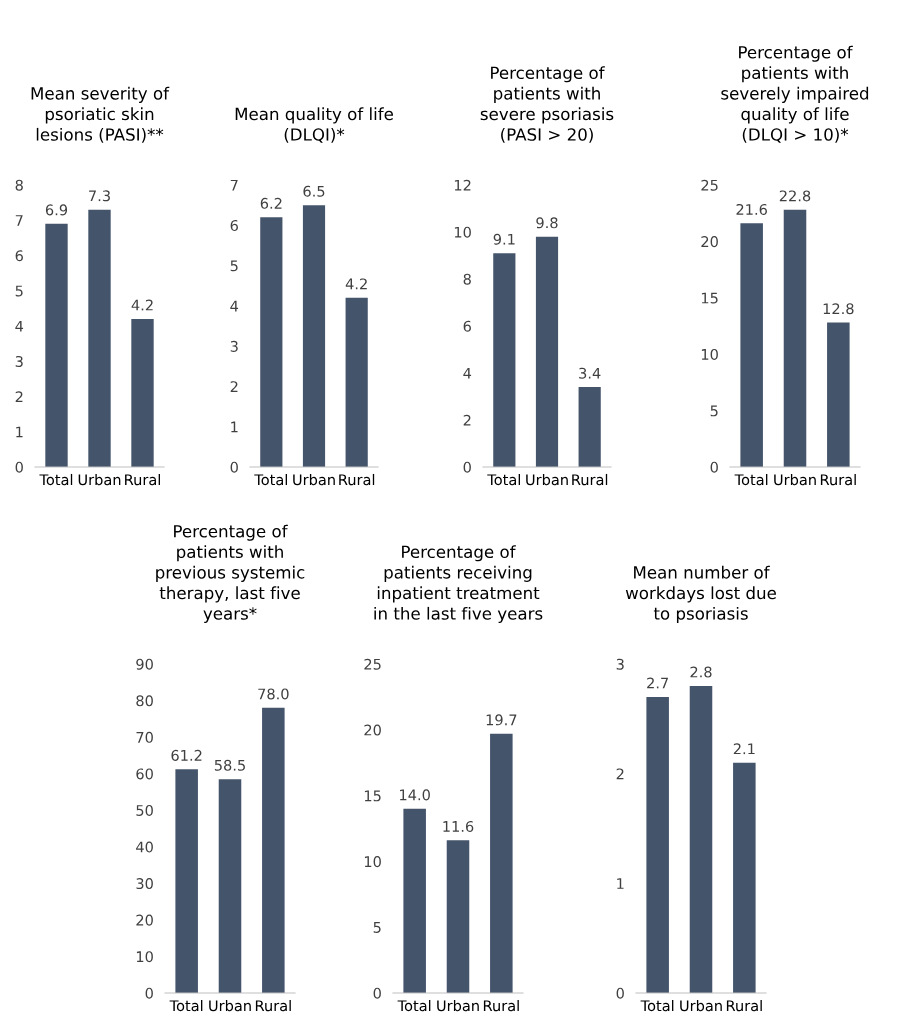  I want to click on chart-title: Mean number of workdays lost due to psoriasis, so click(700, 594).